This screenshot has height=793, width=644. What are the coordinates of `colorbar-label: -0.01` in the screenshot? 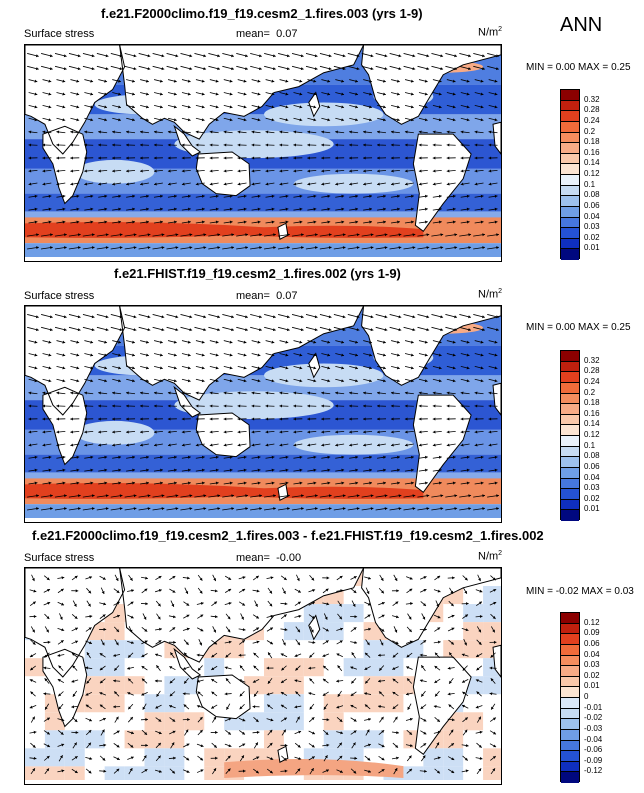 It's located at (593, 707).